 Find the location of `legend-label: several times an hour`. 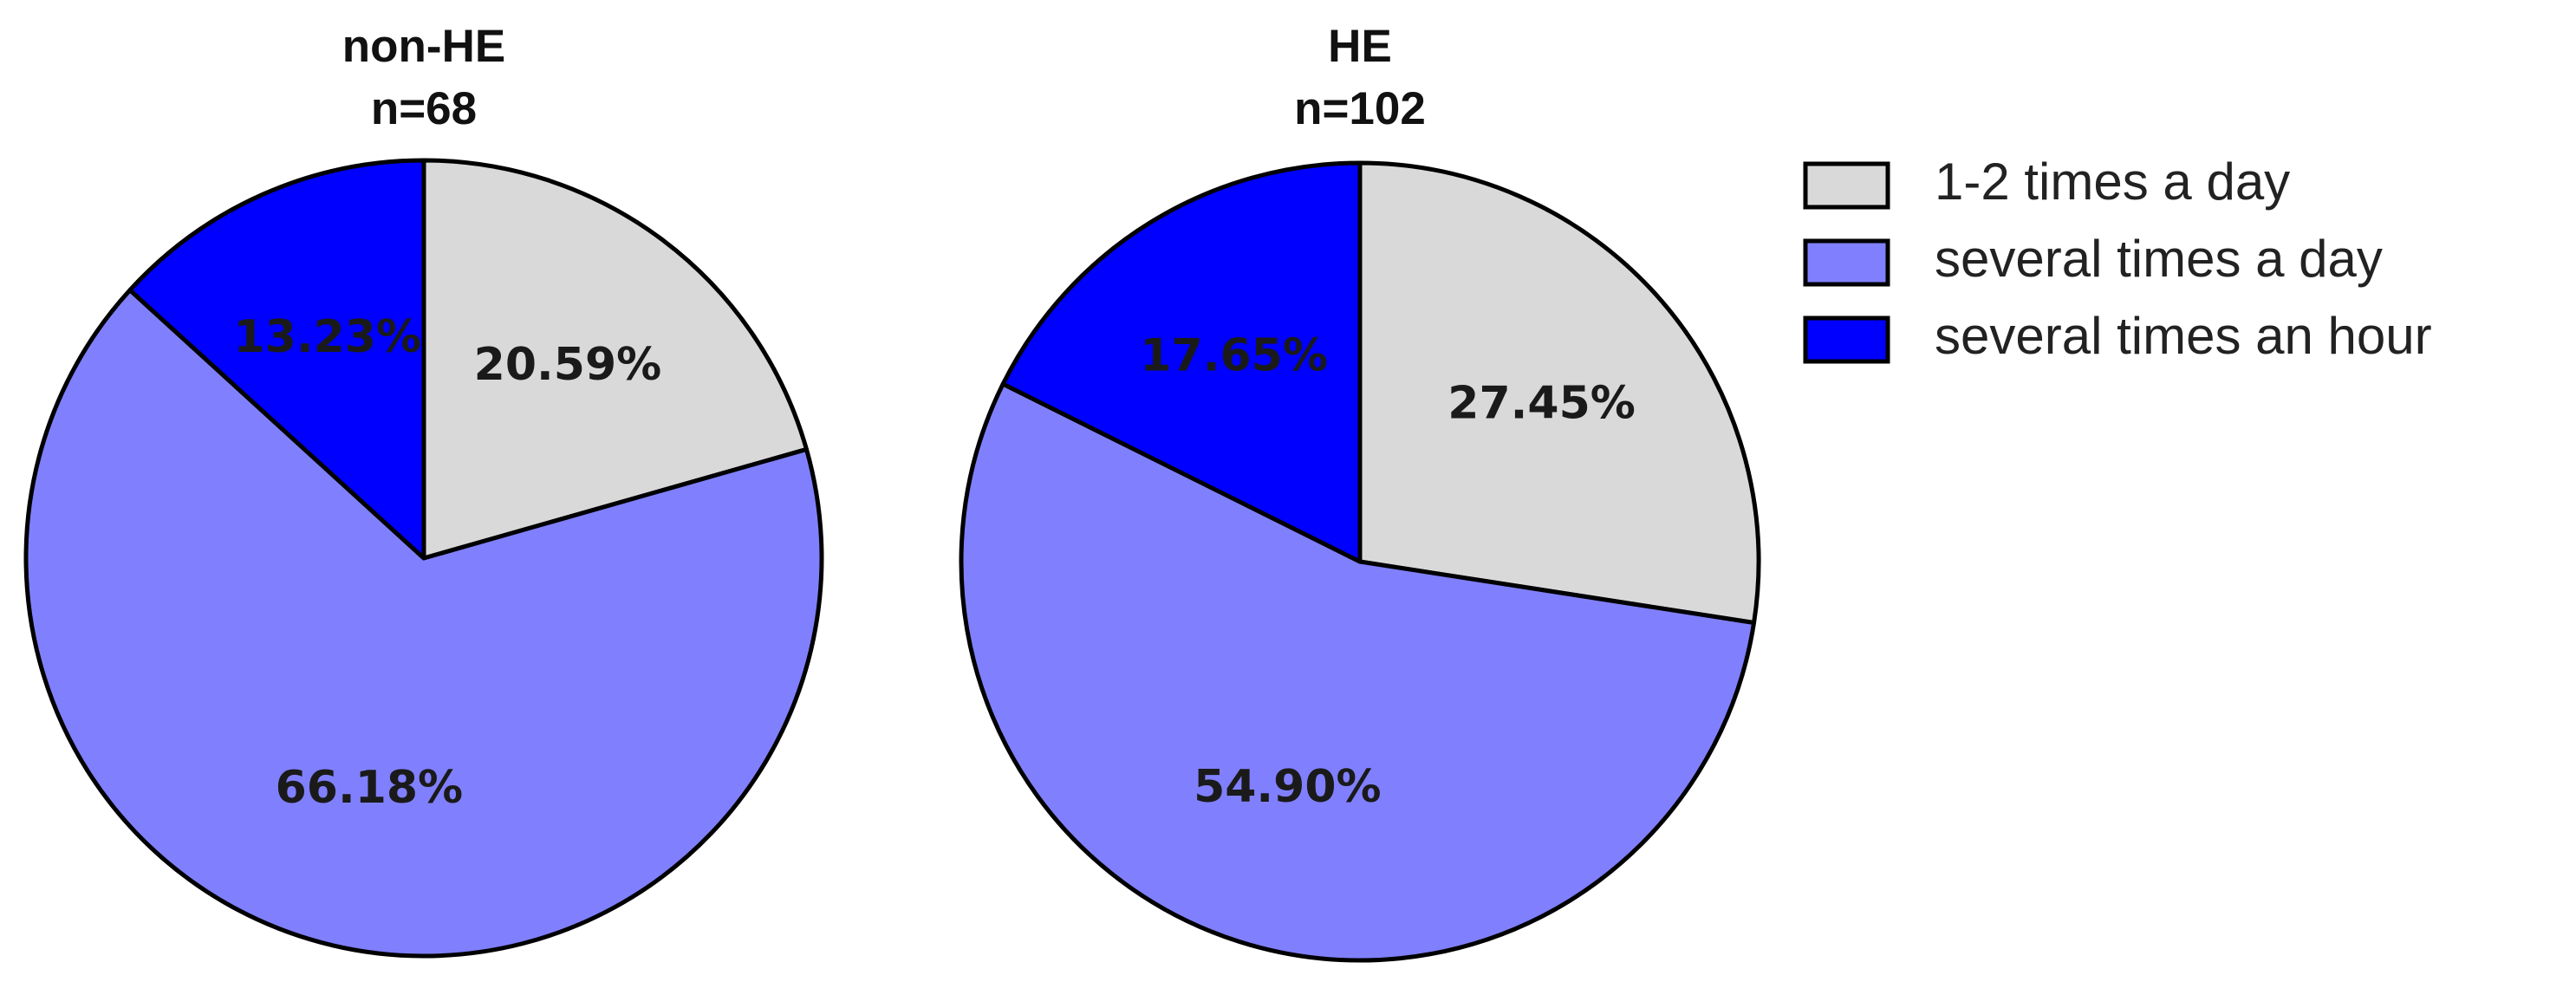

legend-label: several times an hour is located at coordinates (2183, 336).